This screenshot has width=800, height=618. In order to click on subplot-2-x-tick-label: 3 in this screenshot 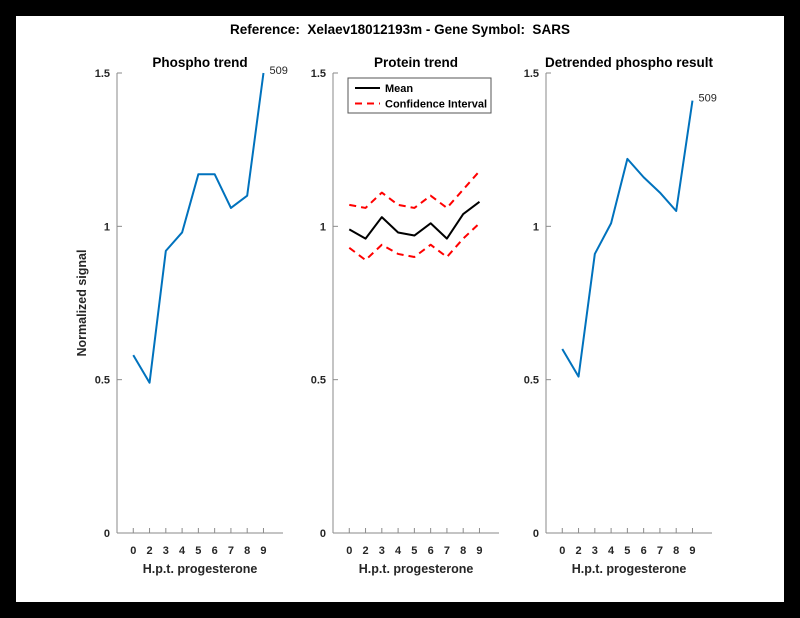, I will do `click(382, 551)`.